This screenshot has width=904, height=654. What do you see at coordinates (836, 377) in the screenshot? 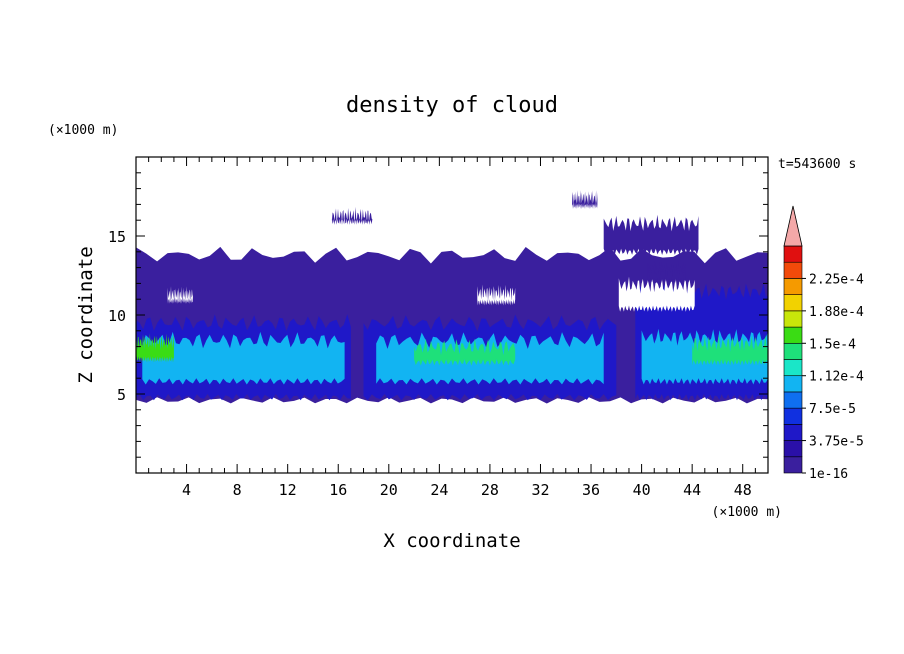
I see `colorbar-tick-label: 1.12e-4` at bounding box center [836, 377].